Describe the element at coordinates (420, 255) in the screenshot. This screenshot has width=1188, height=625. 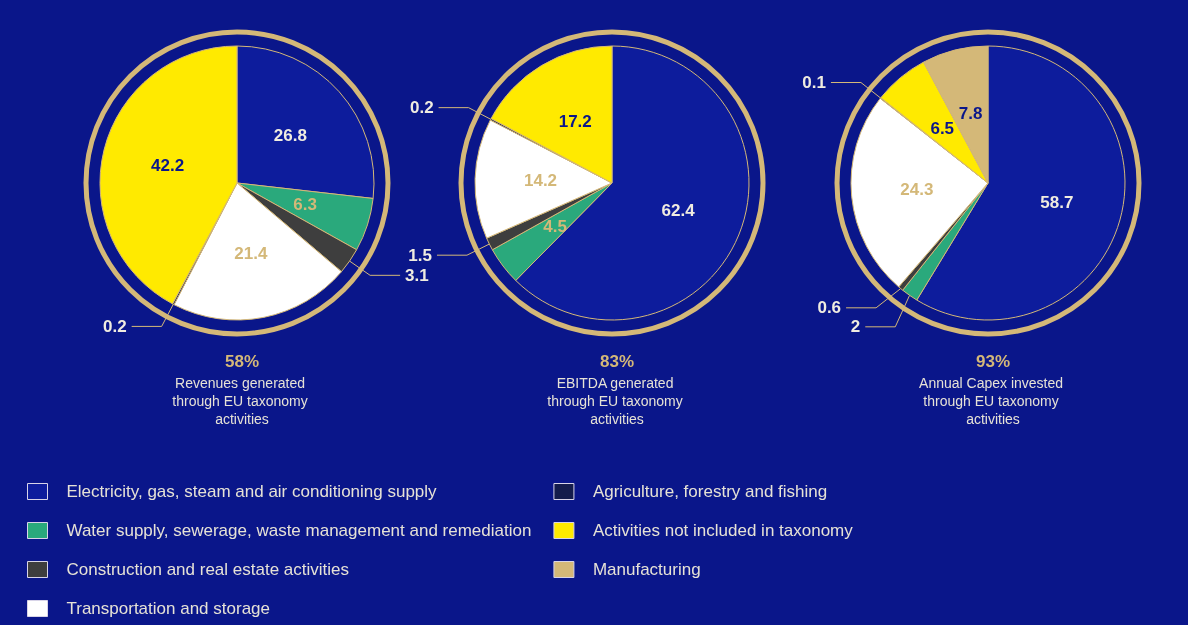
I see `data-label: 1.5` at that location.